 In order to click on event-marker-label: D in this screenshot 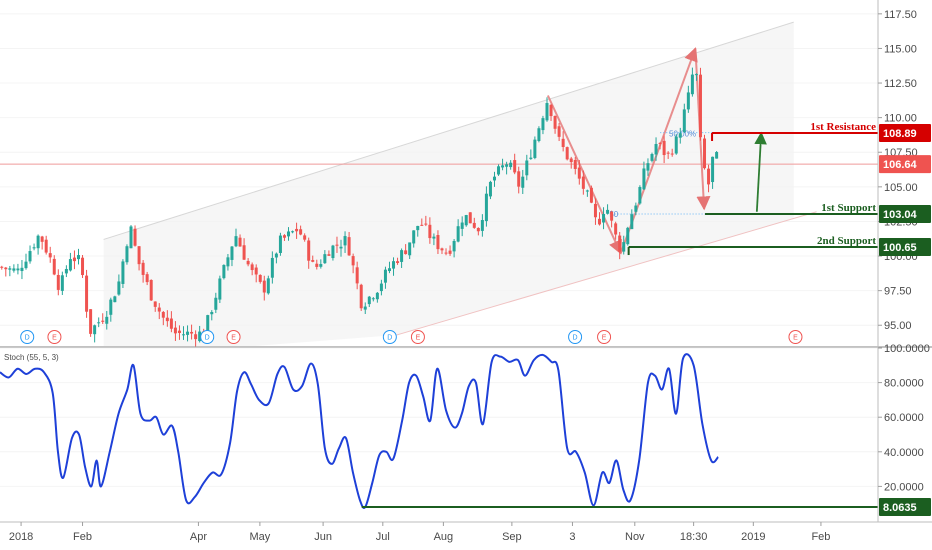, I will do `click(27, 338)`.